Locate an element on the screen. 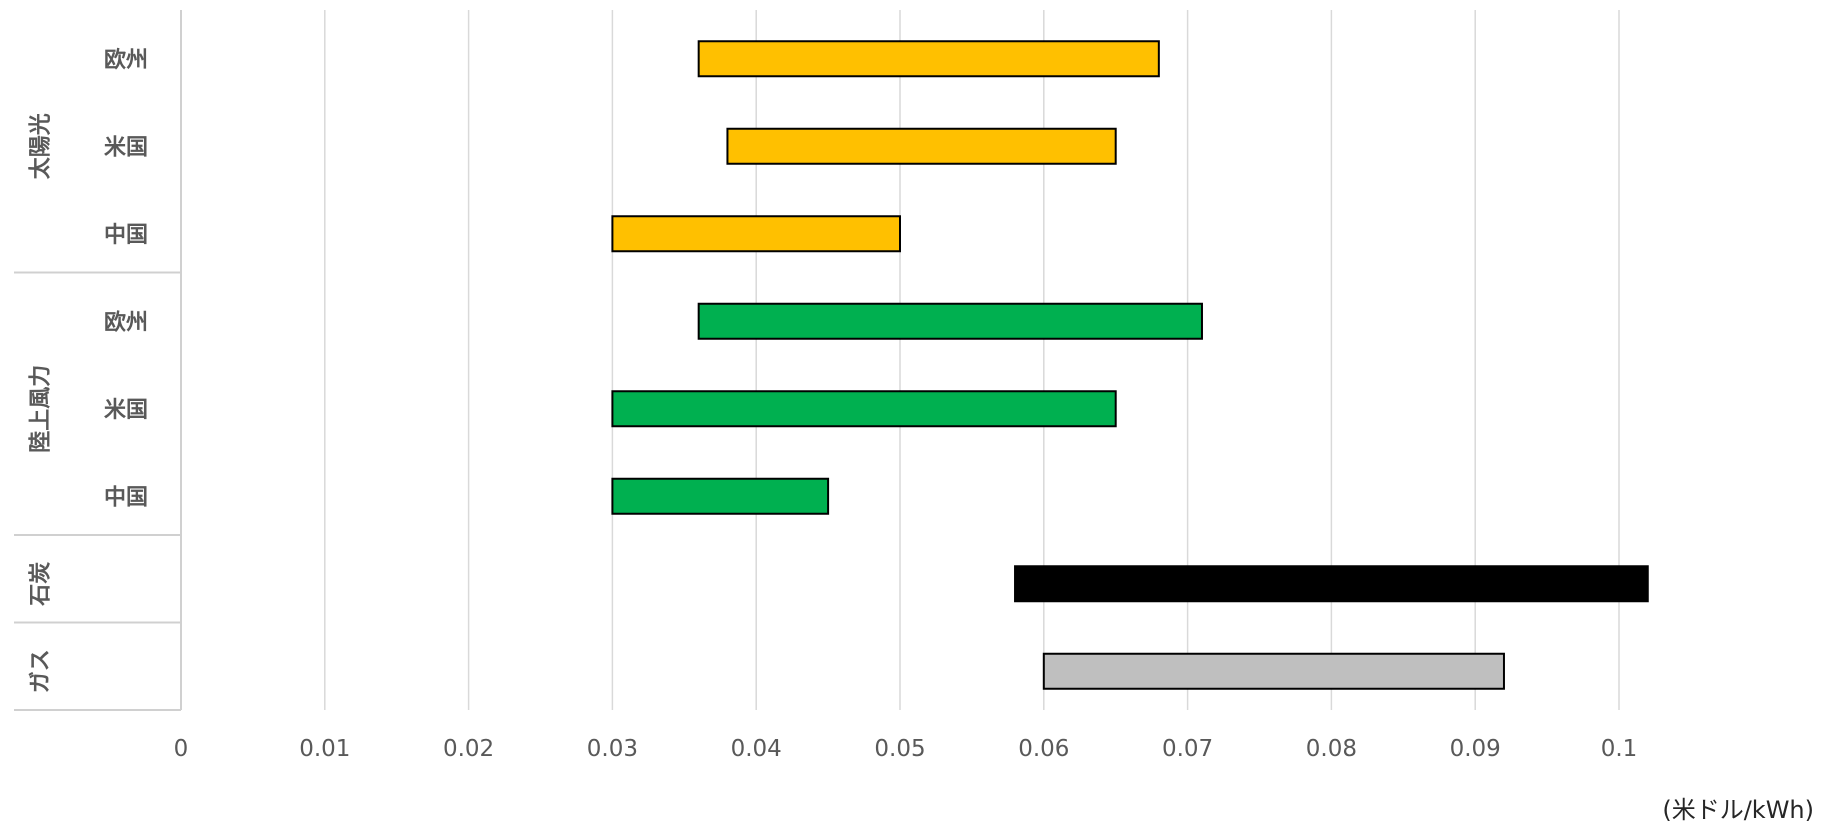  x-tick-label: 0.05 is located at coordinates (899, 749).